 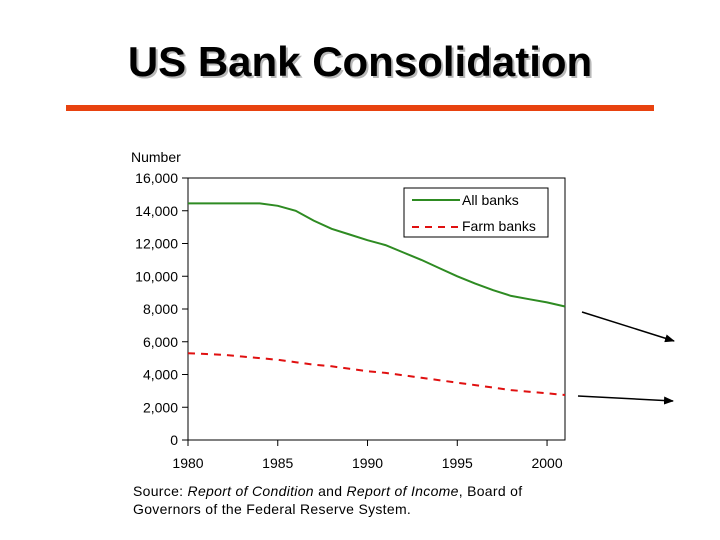 What do you see at coordinates (250, 491) in the screenshot?
I see `source-report-condition: Report of Condition` at bounding box center [250, 491].